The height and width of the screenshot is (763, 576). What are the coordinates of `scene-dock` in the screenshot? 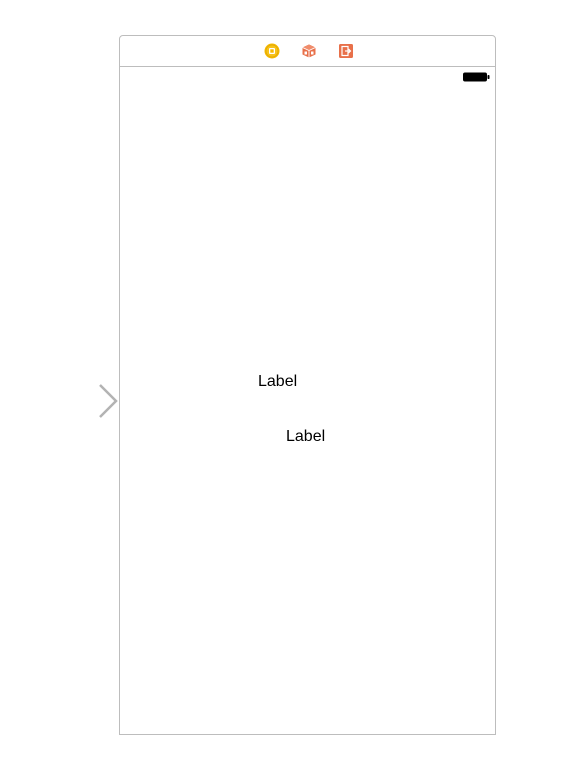 It's located at (307, 51).